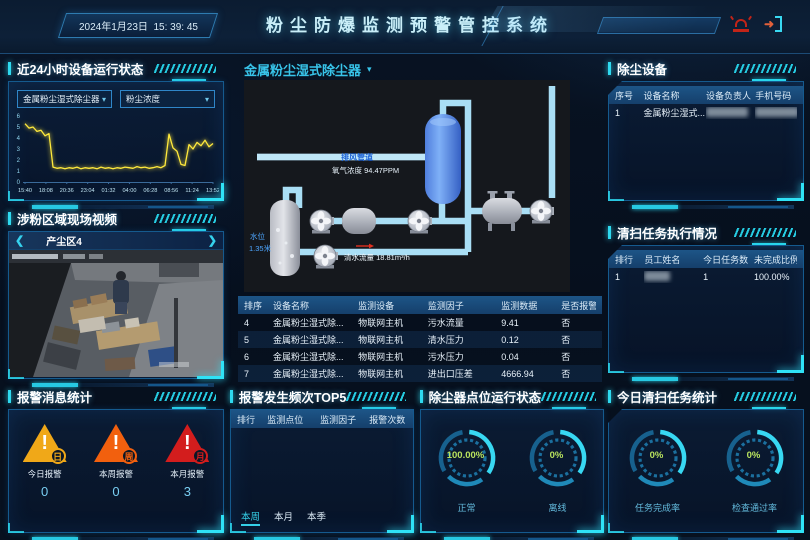 This screenshot has height=540, width=810. What do you see at coordinates (754, 508) in the screenshot?
I see `gauge-label: 检查通过率` at bounding box center [754, 508].